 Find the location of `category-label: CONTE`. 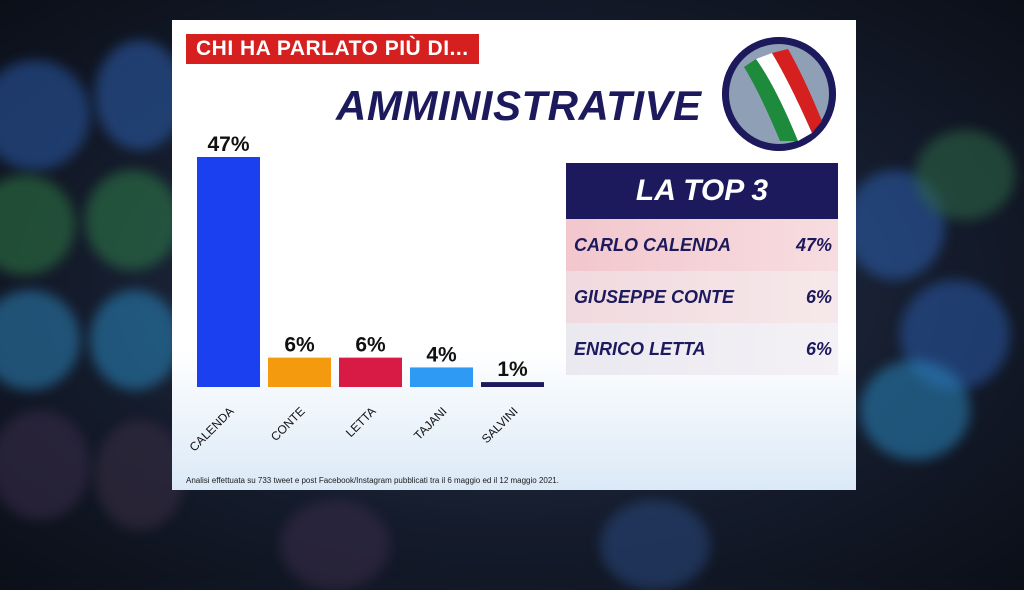

category-label: CONTE is located at coordinates (288, 424).